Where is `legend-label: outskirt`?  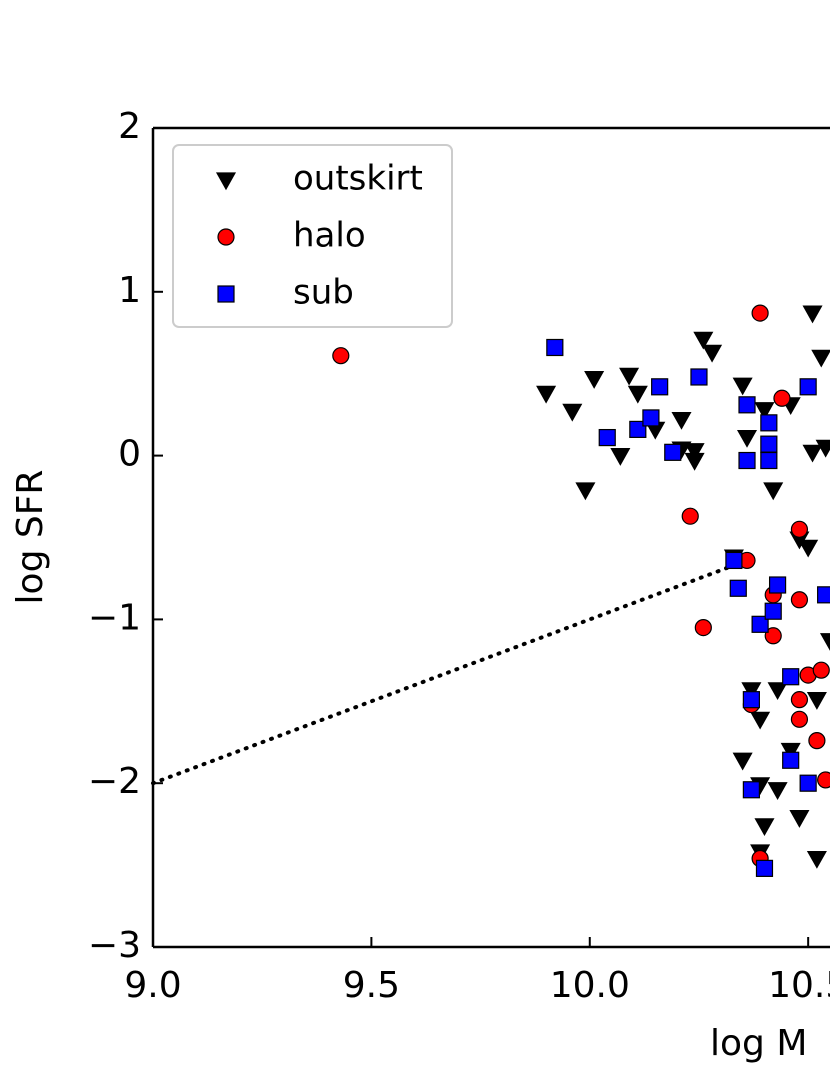 legend-label: outskirt is located at coordinates (358, 179).